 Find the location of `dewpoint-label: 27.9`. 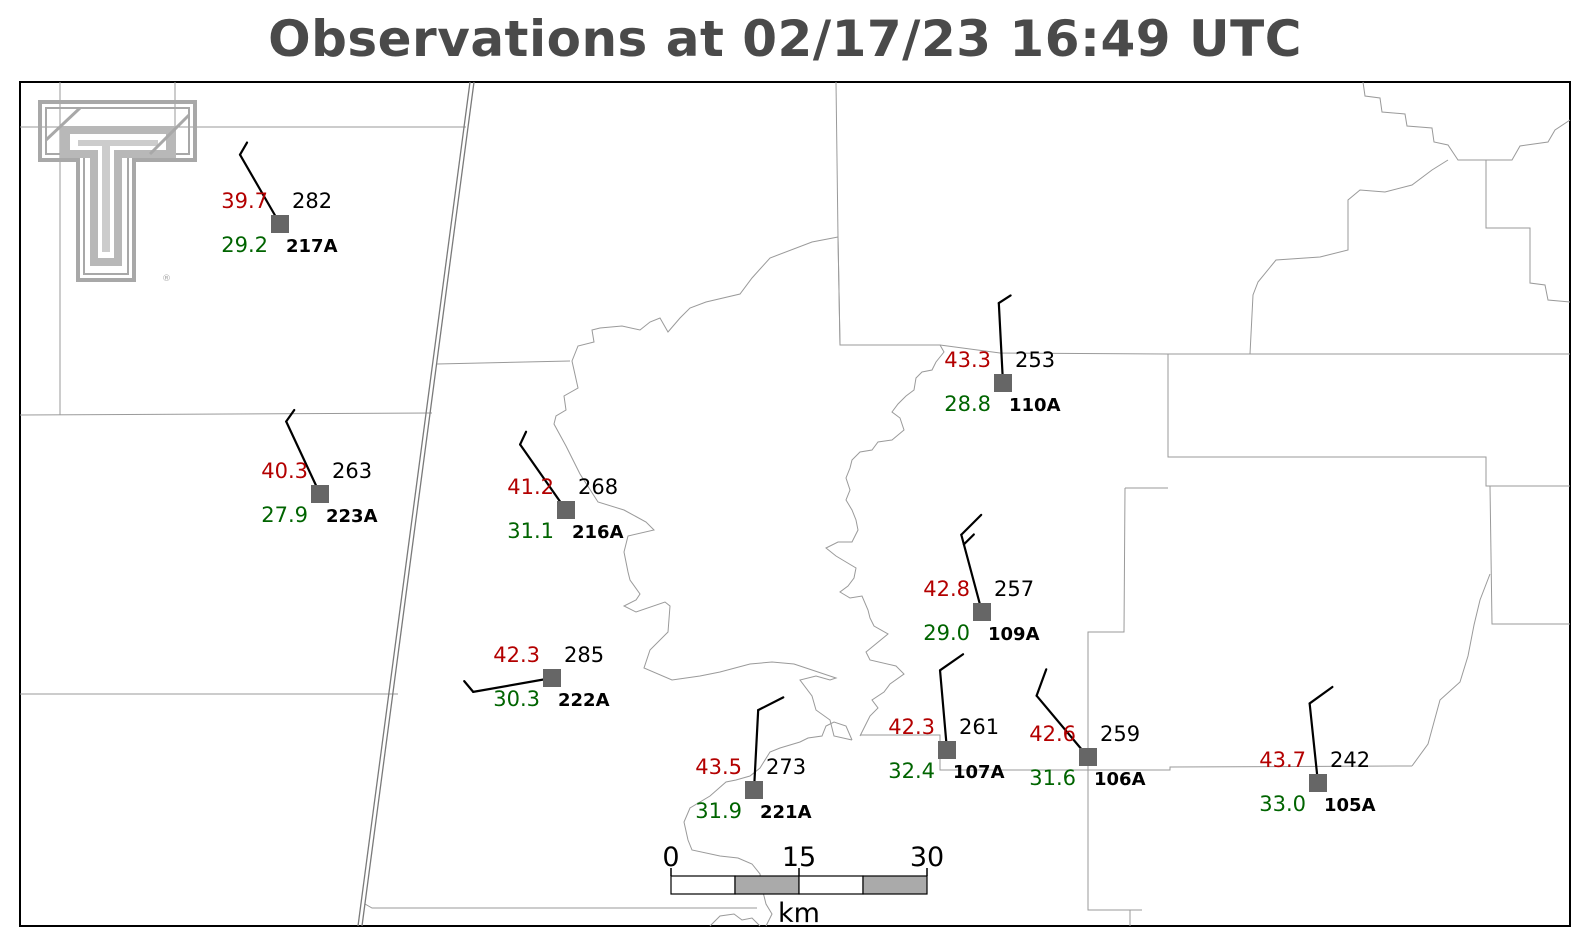

dewpoint-label: 27.9 is located at coordinates (284, 515).